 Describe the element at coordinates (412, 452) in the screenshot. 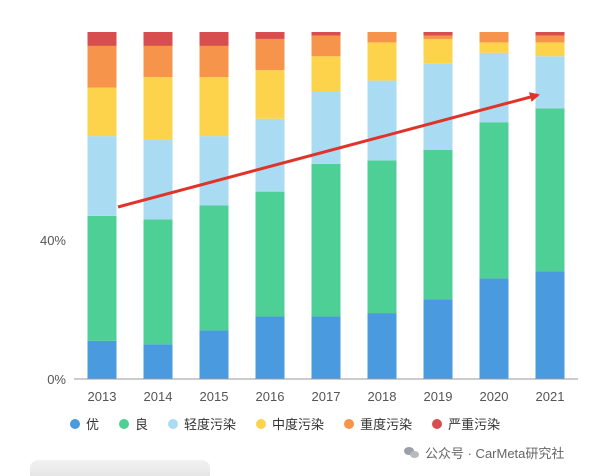

I see `wechat-icon` at that location.